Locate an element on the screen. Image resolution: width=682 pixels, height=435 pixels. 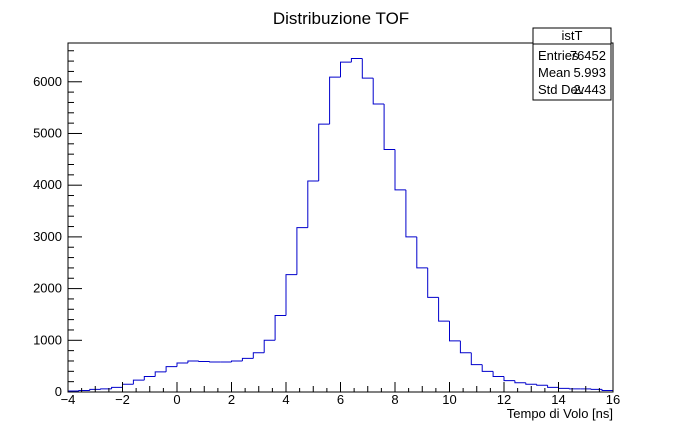
x-tick-label: −4 is located at coordinates (68, 399).